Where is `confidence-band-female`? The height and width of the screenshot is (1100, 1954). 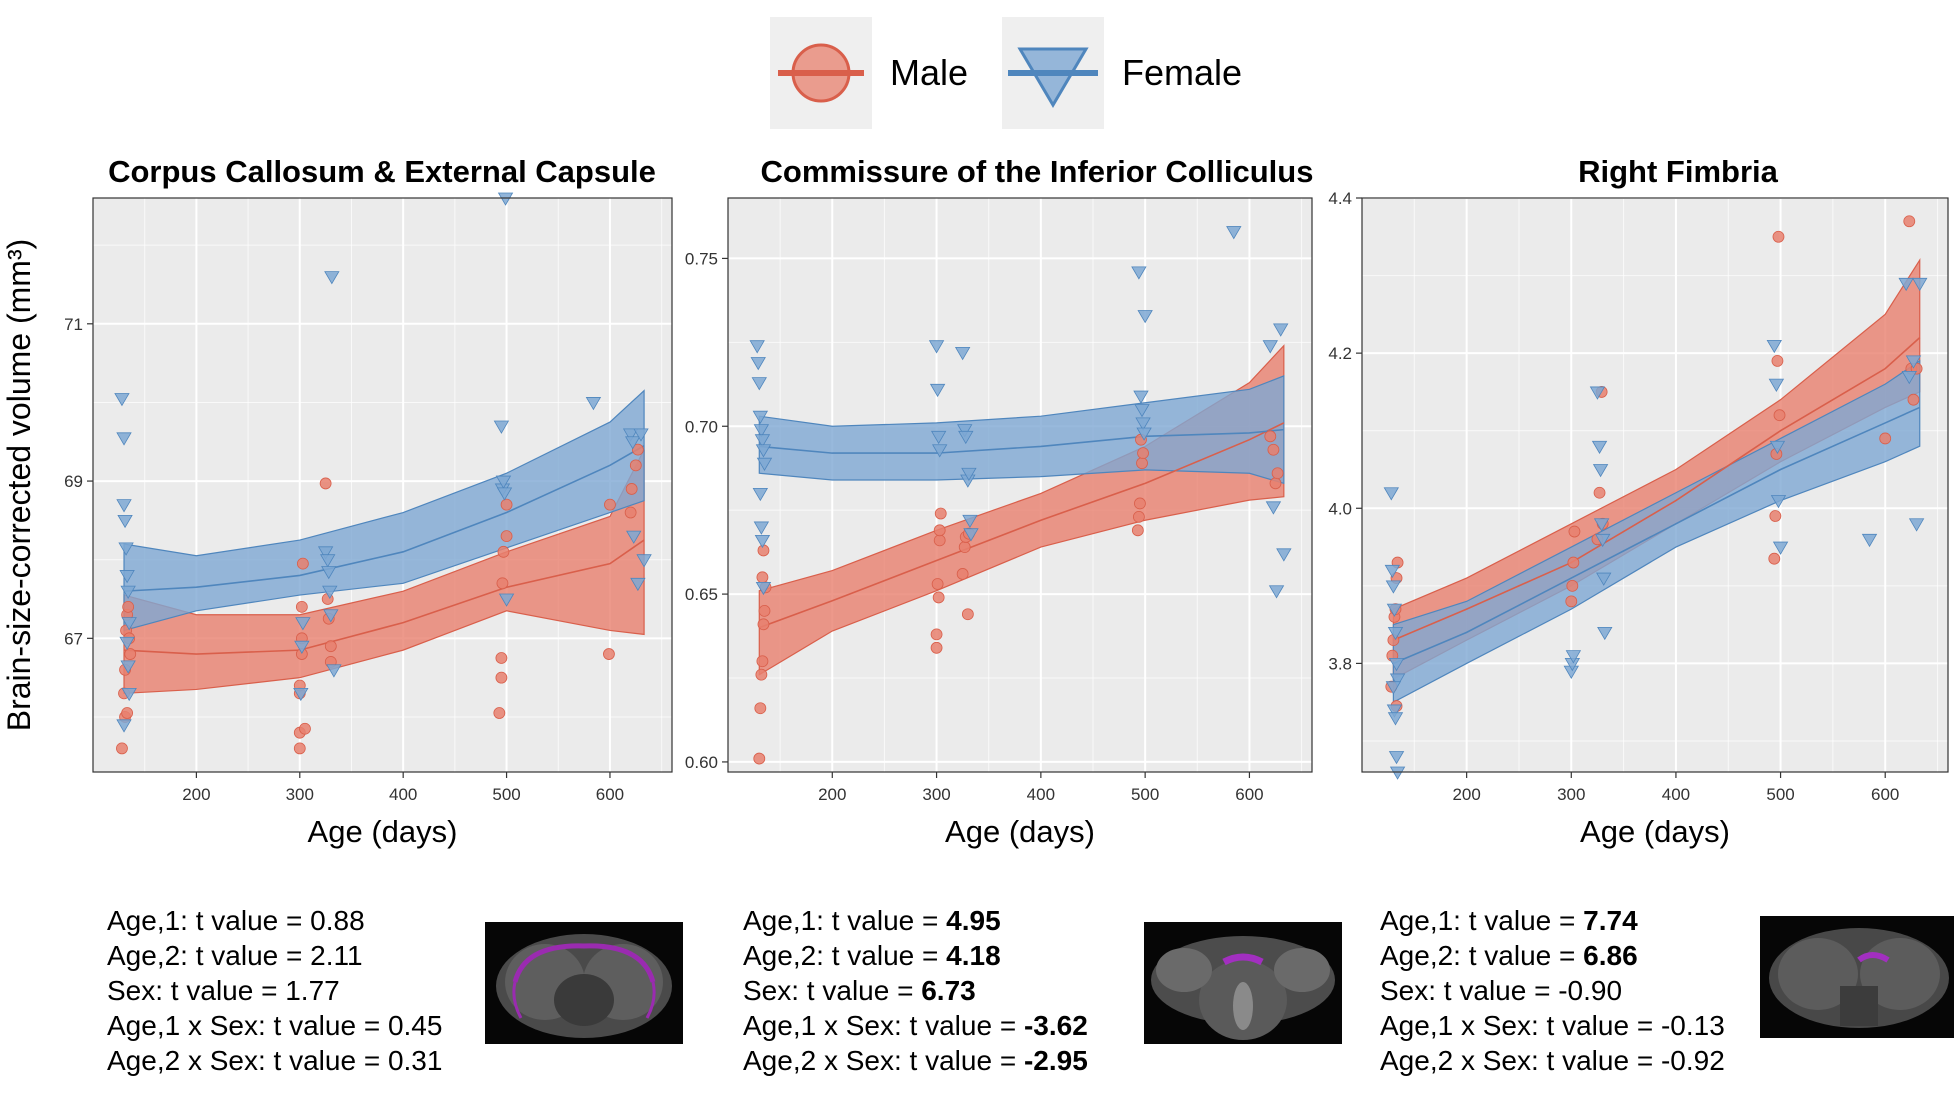
confidence-band-female is located at coordinates (384, 510).